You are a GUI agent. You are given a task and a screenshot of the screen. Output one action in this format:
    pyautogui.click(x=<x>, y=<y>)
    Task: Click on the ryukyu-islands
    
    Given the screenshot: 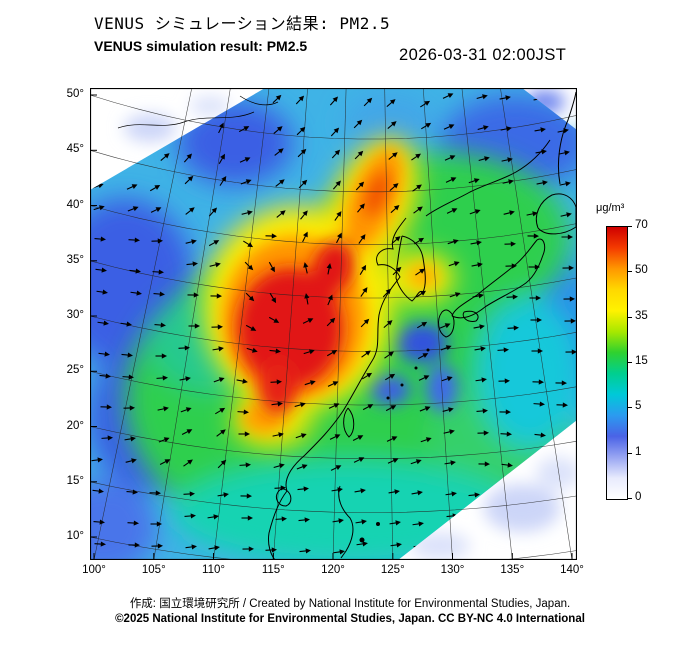 What is the action you would take?
    pyautogui.click(x=394, y=445)
    